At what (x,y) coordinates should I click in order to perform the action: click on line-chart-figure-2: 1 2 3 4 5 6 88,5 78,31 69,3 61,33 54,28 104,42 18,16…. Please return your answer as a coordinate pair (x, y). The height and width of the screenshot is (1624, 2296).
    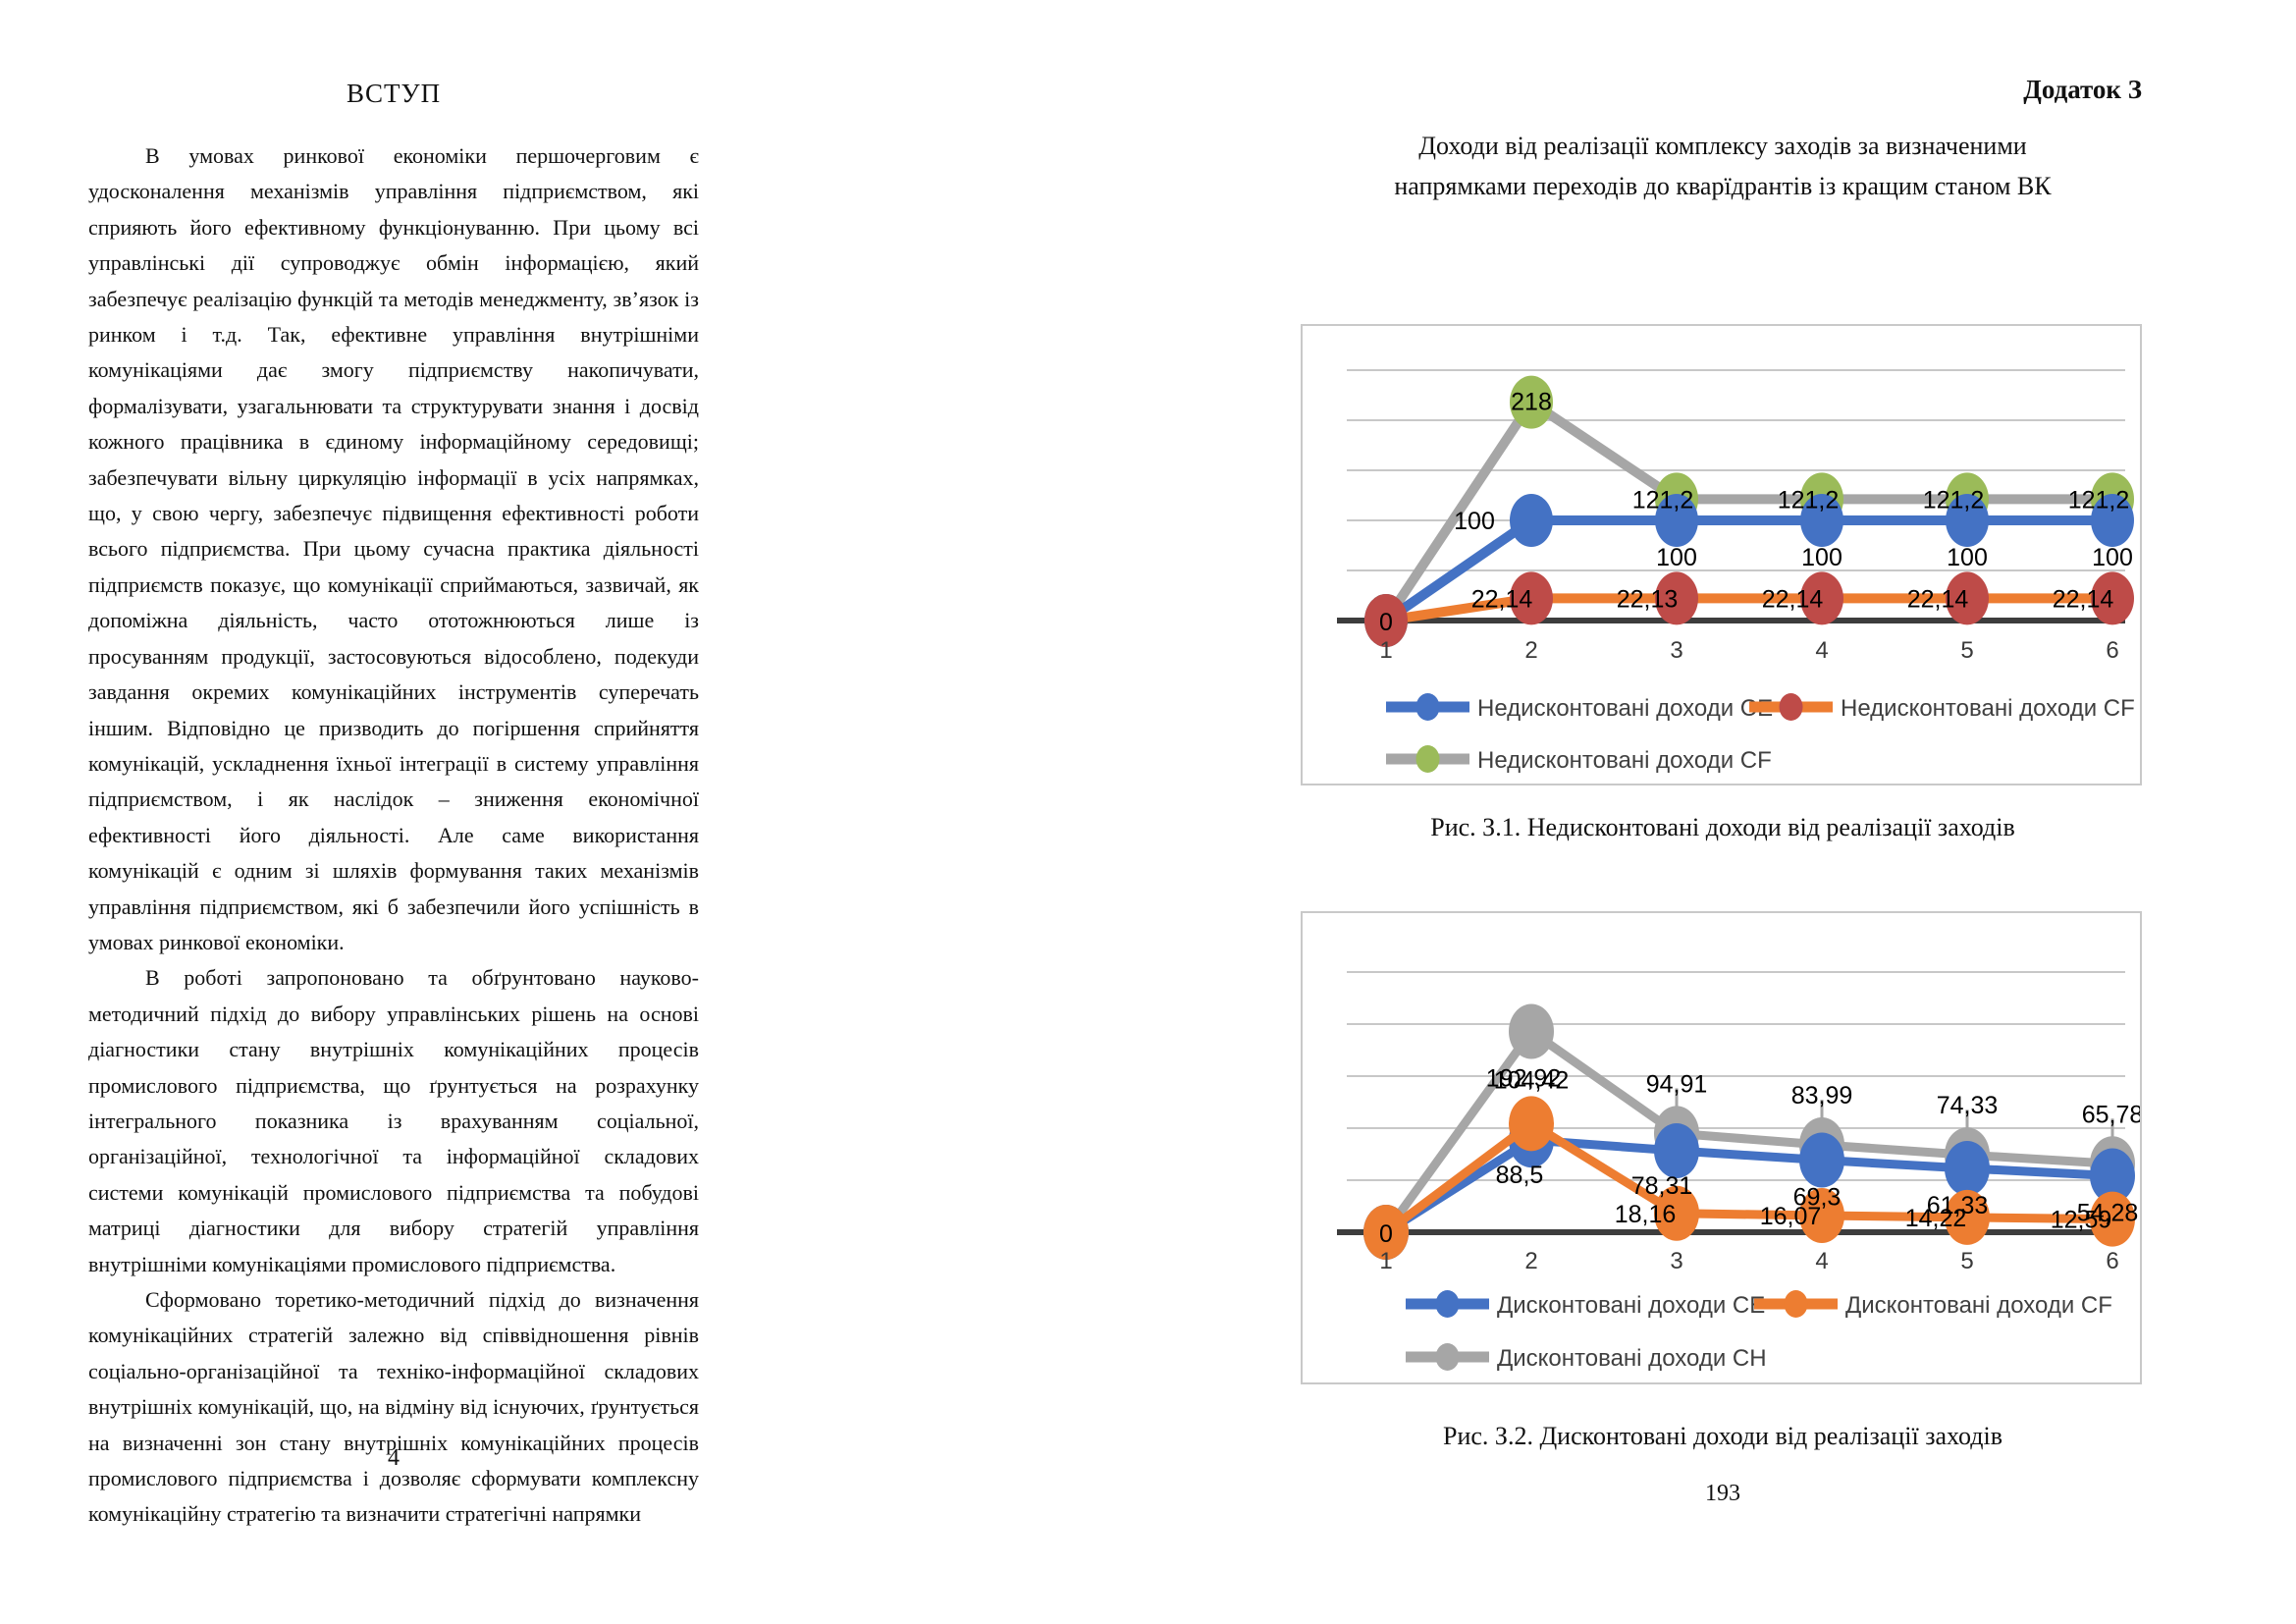
    Looking at the image, I should click on (1721, 1147).